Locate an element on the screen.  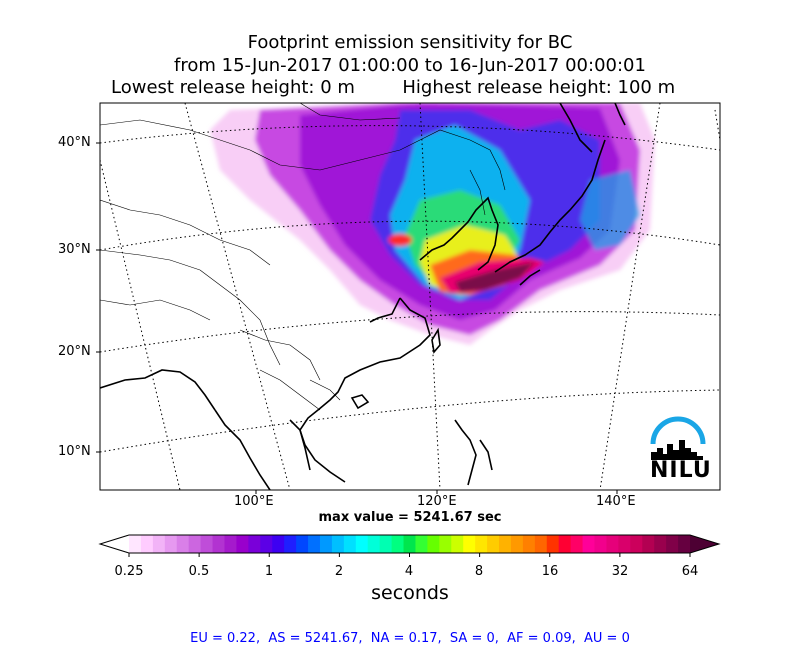
colorbar-tick: 1 is located at coordinates (269, 571).